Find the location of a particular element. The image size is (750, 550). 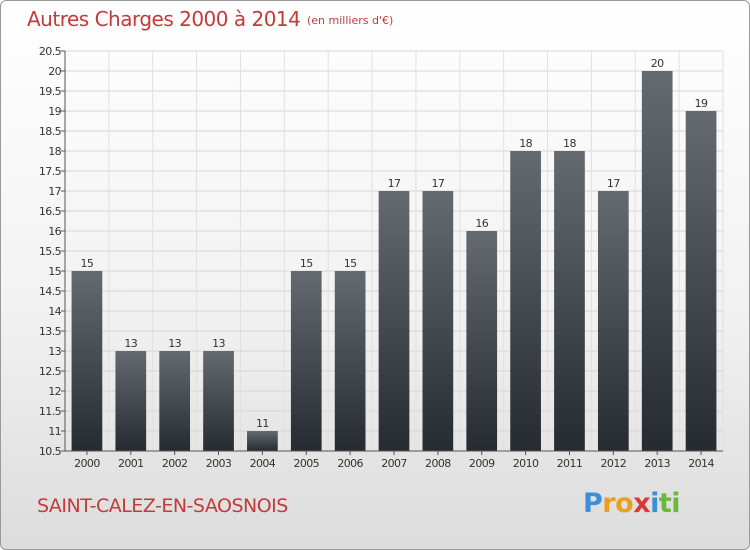

x-tick-label: 2006 is located at coordinates (350, 463).